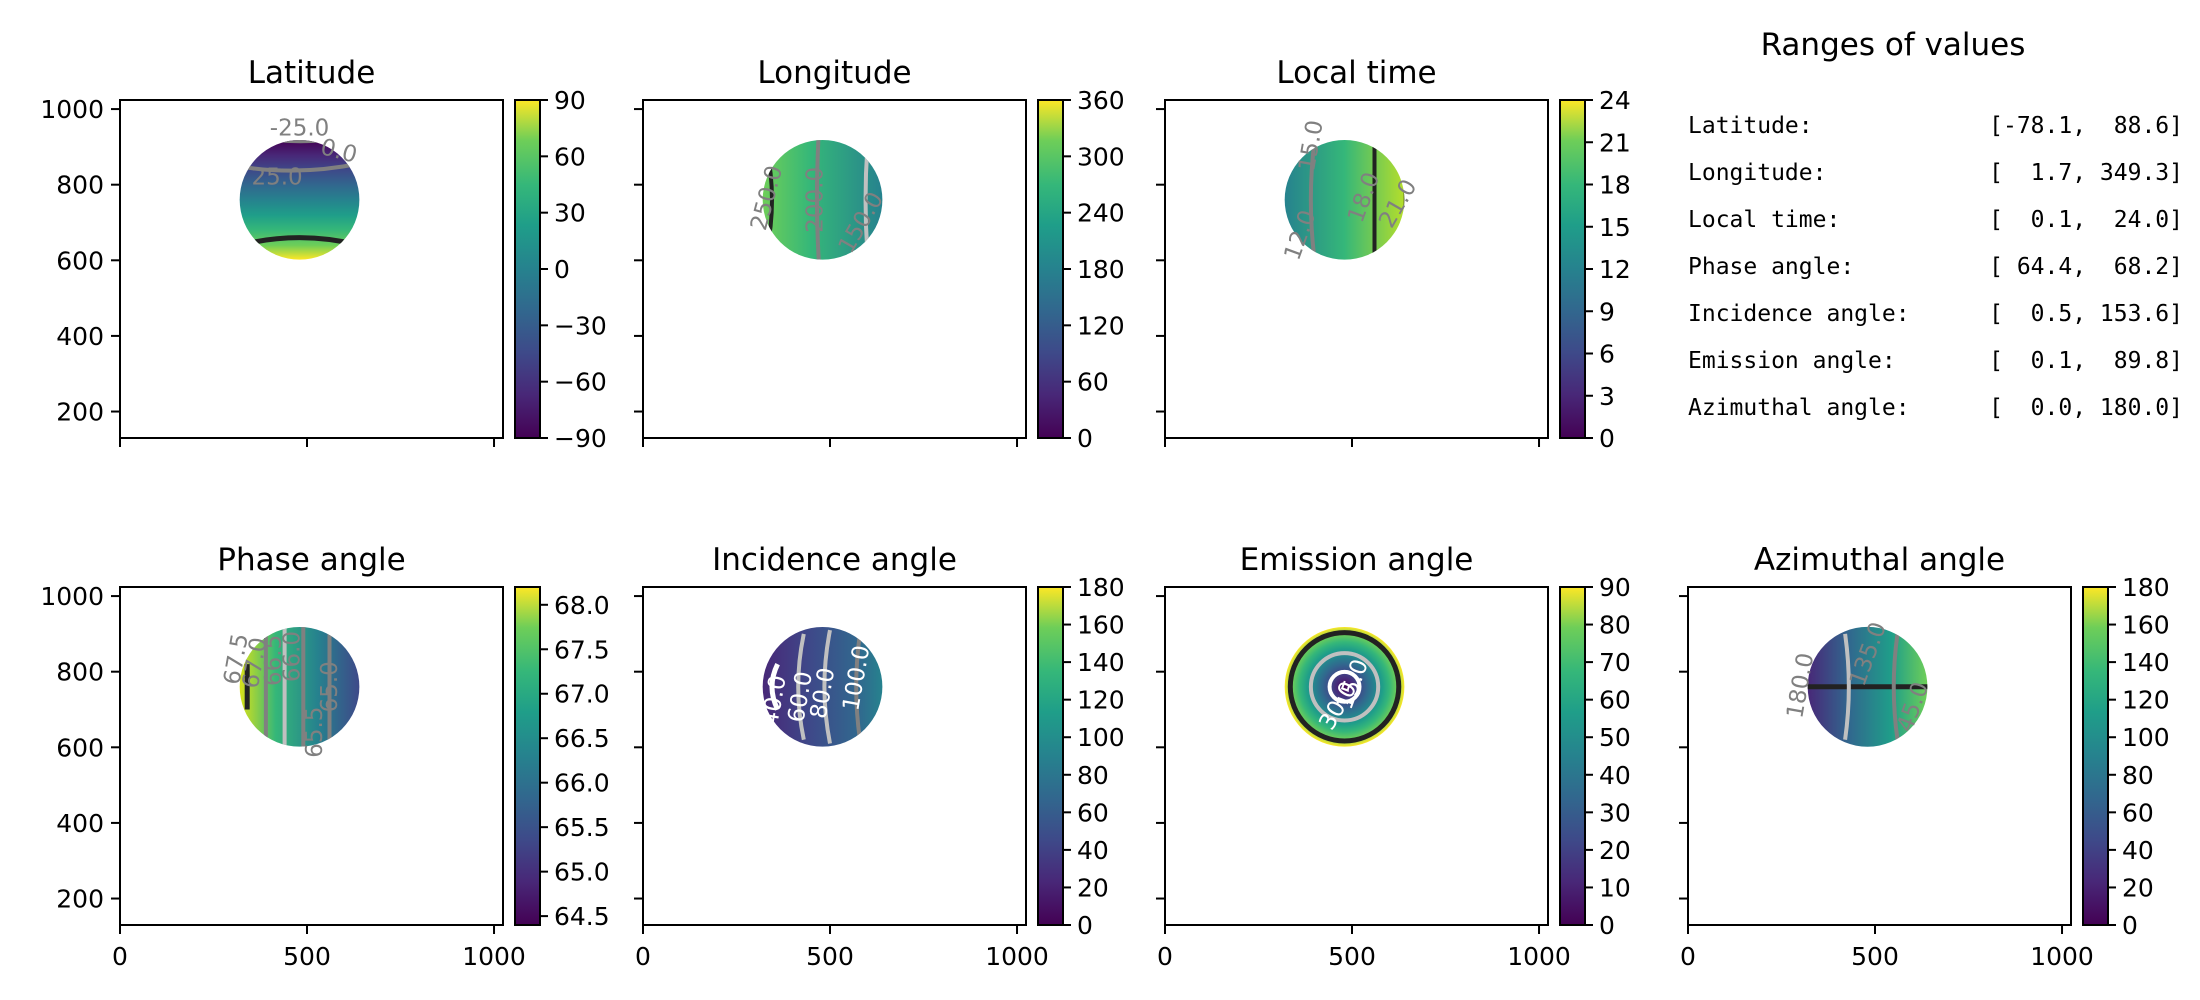 The image size is (2200, 1000). What do you see at coordinates (300, 129) in the screenshot?
I see `contour-label: -25.0` at bounding box center [300, 129].